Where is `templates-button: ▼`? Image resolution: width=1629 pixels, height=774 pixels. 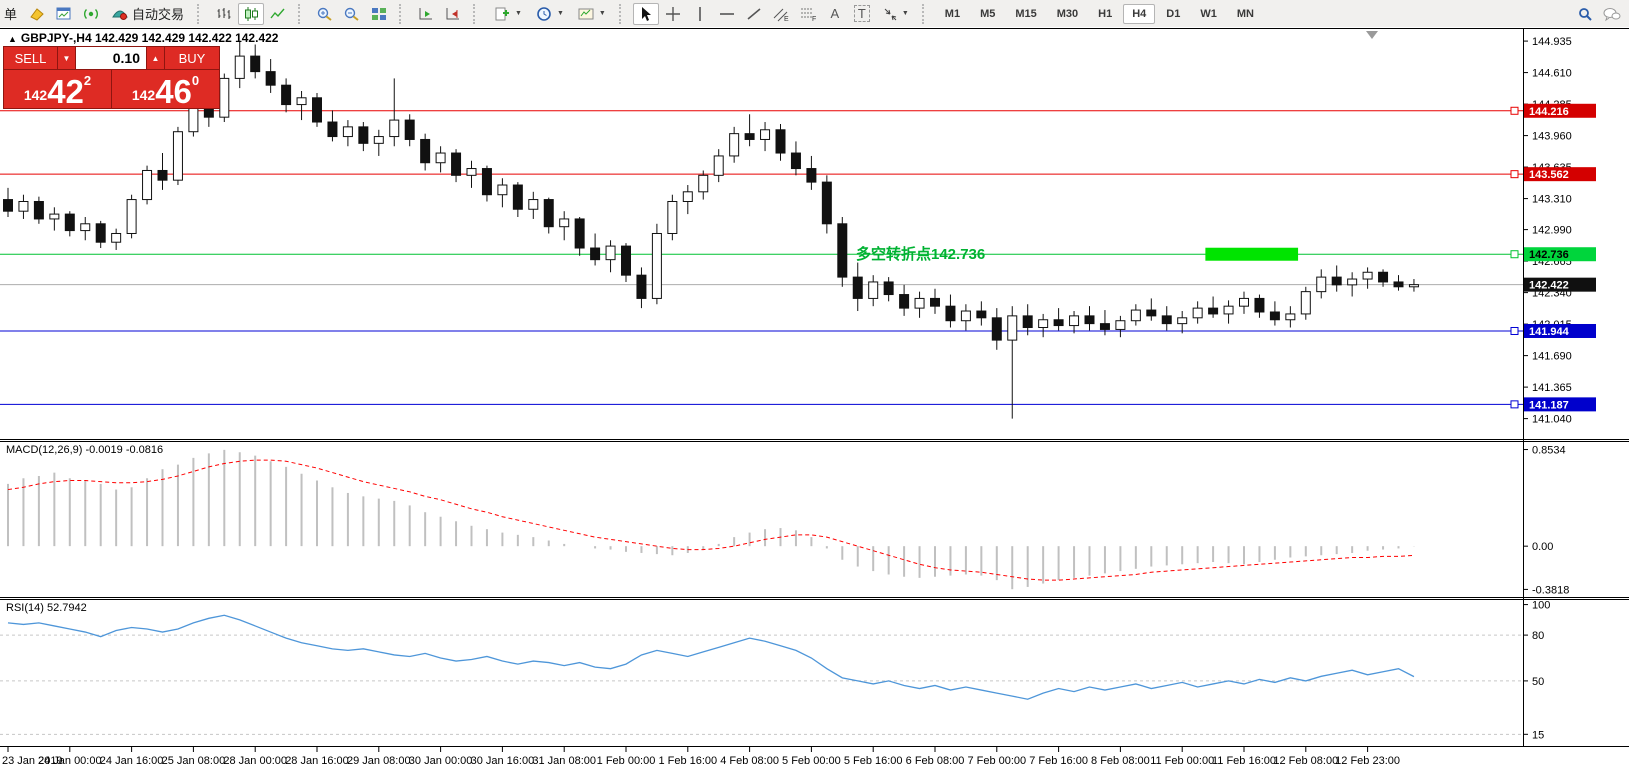
templates-button: ▼ is located at coordinates (591, 14).